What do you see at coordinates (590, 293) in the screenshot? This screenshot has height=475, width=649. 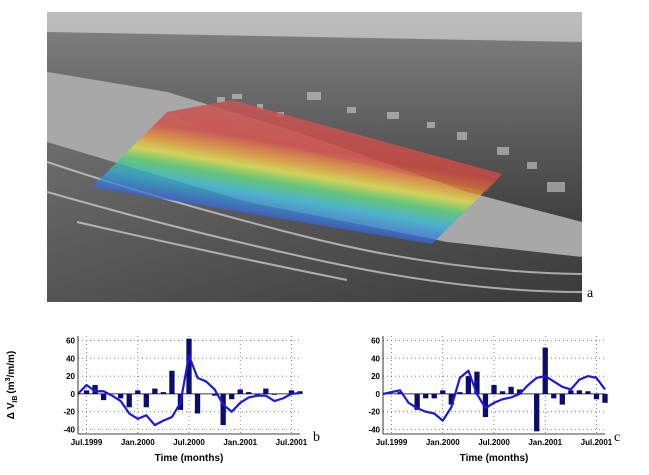 I see `panel-label-a: a` at bounding box center [590, 293].